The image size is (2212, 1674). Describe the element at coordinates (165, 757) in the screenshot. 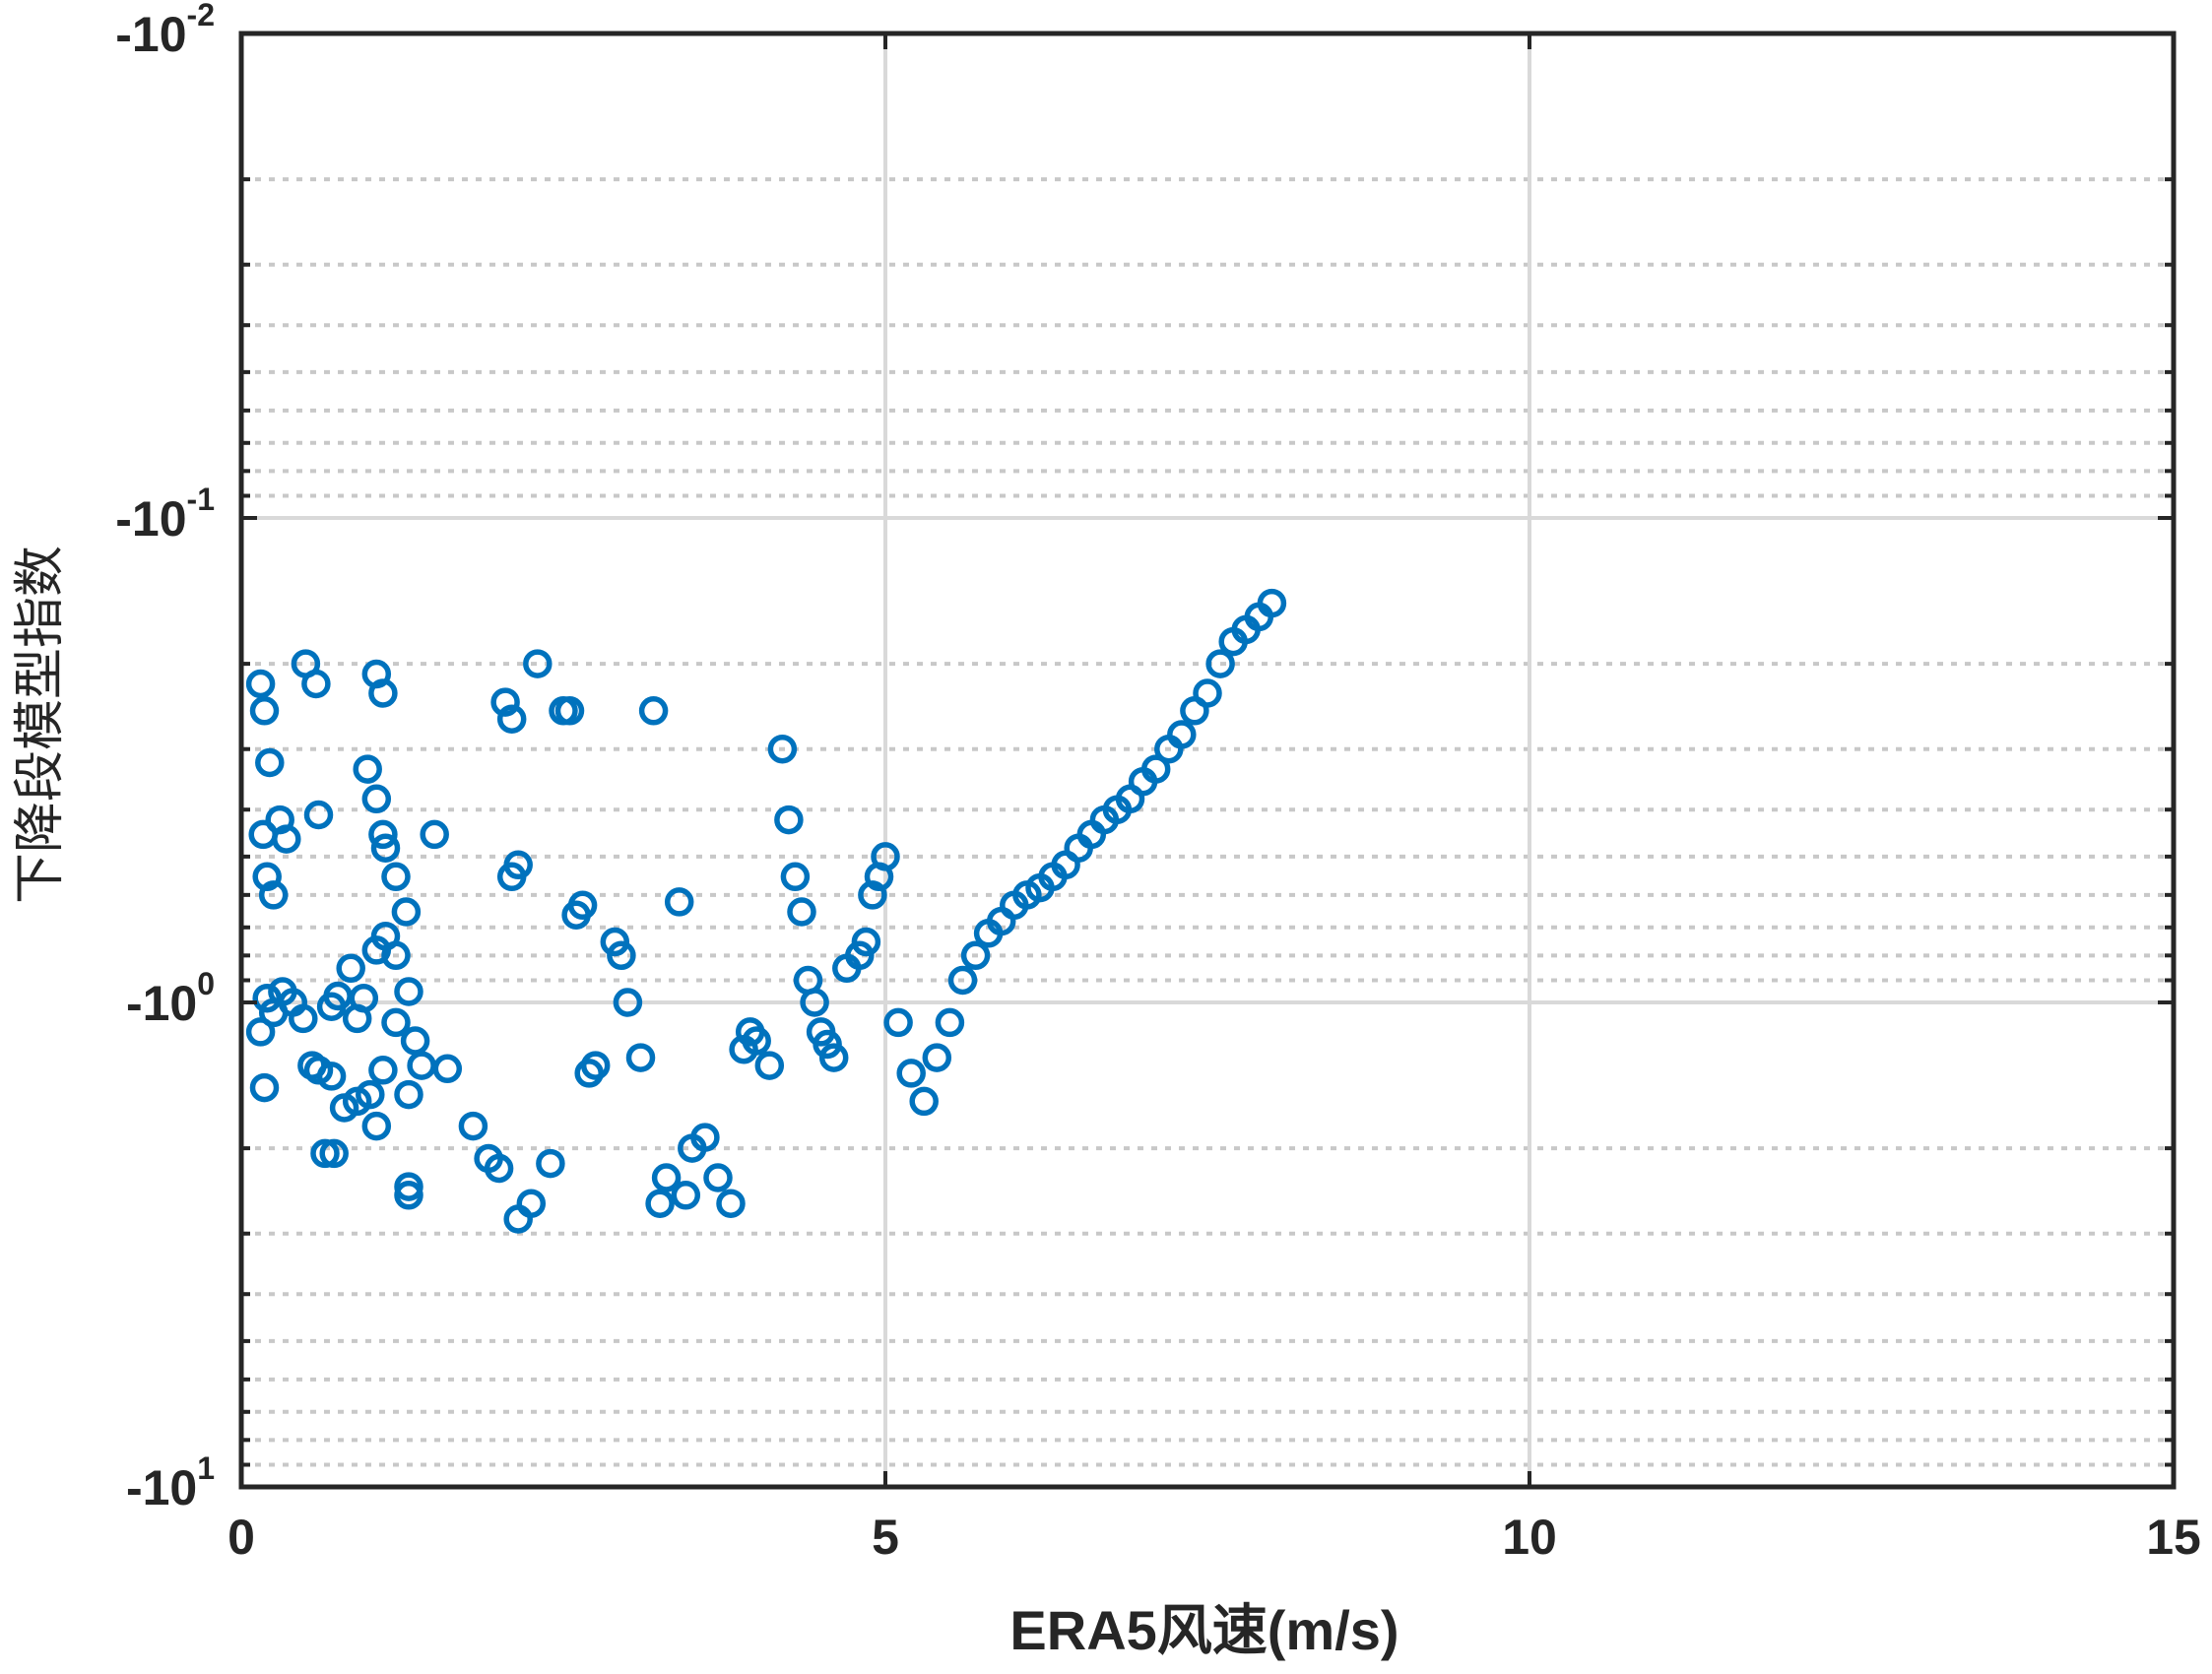

I see `y-tick-labels: -10-2 -10-1 -100 -101` at that location.